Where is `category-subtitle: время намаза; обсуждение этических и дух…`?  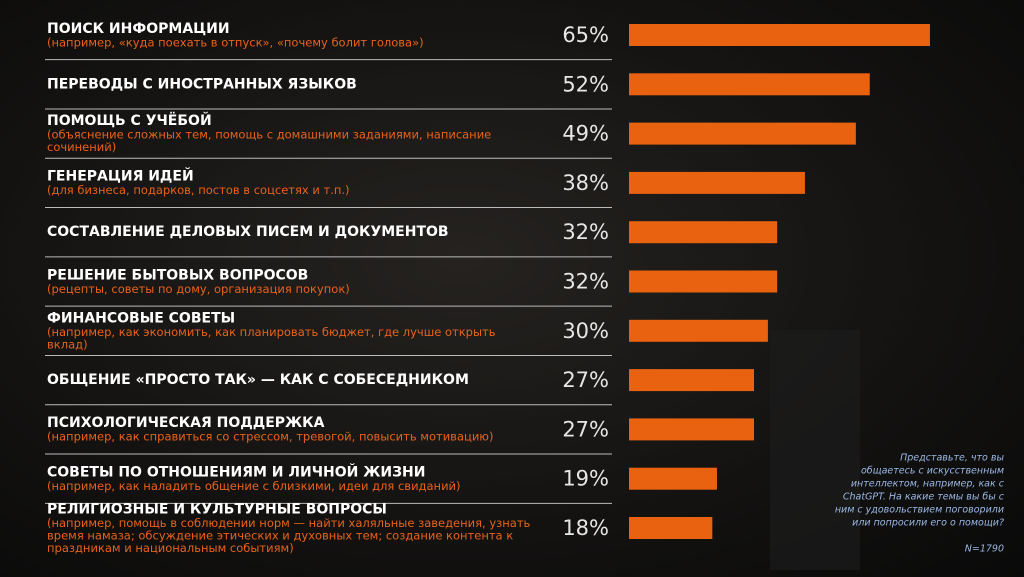
category-subtitle: время намаза; обсуждение этических и дух… is located at coordinates (280, 535).